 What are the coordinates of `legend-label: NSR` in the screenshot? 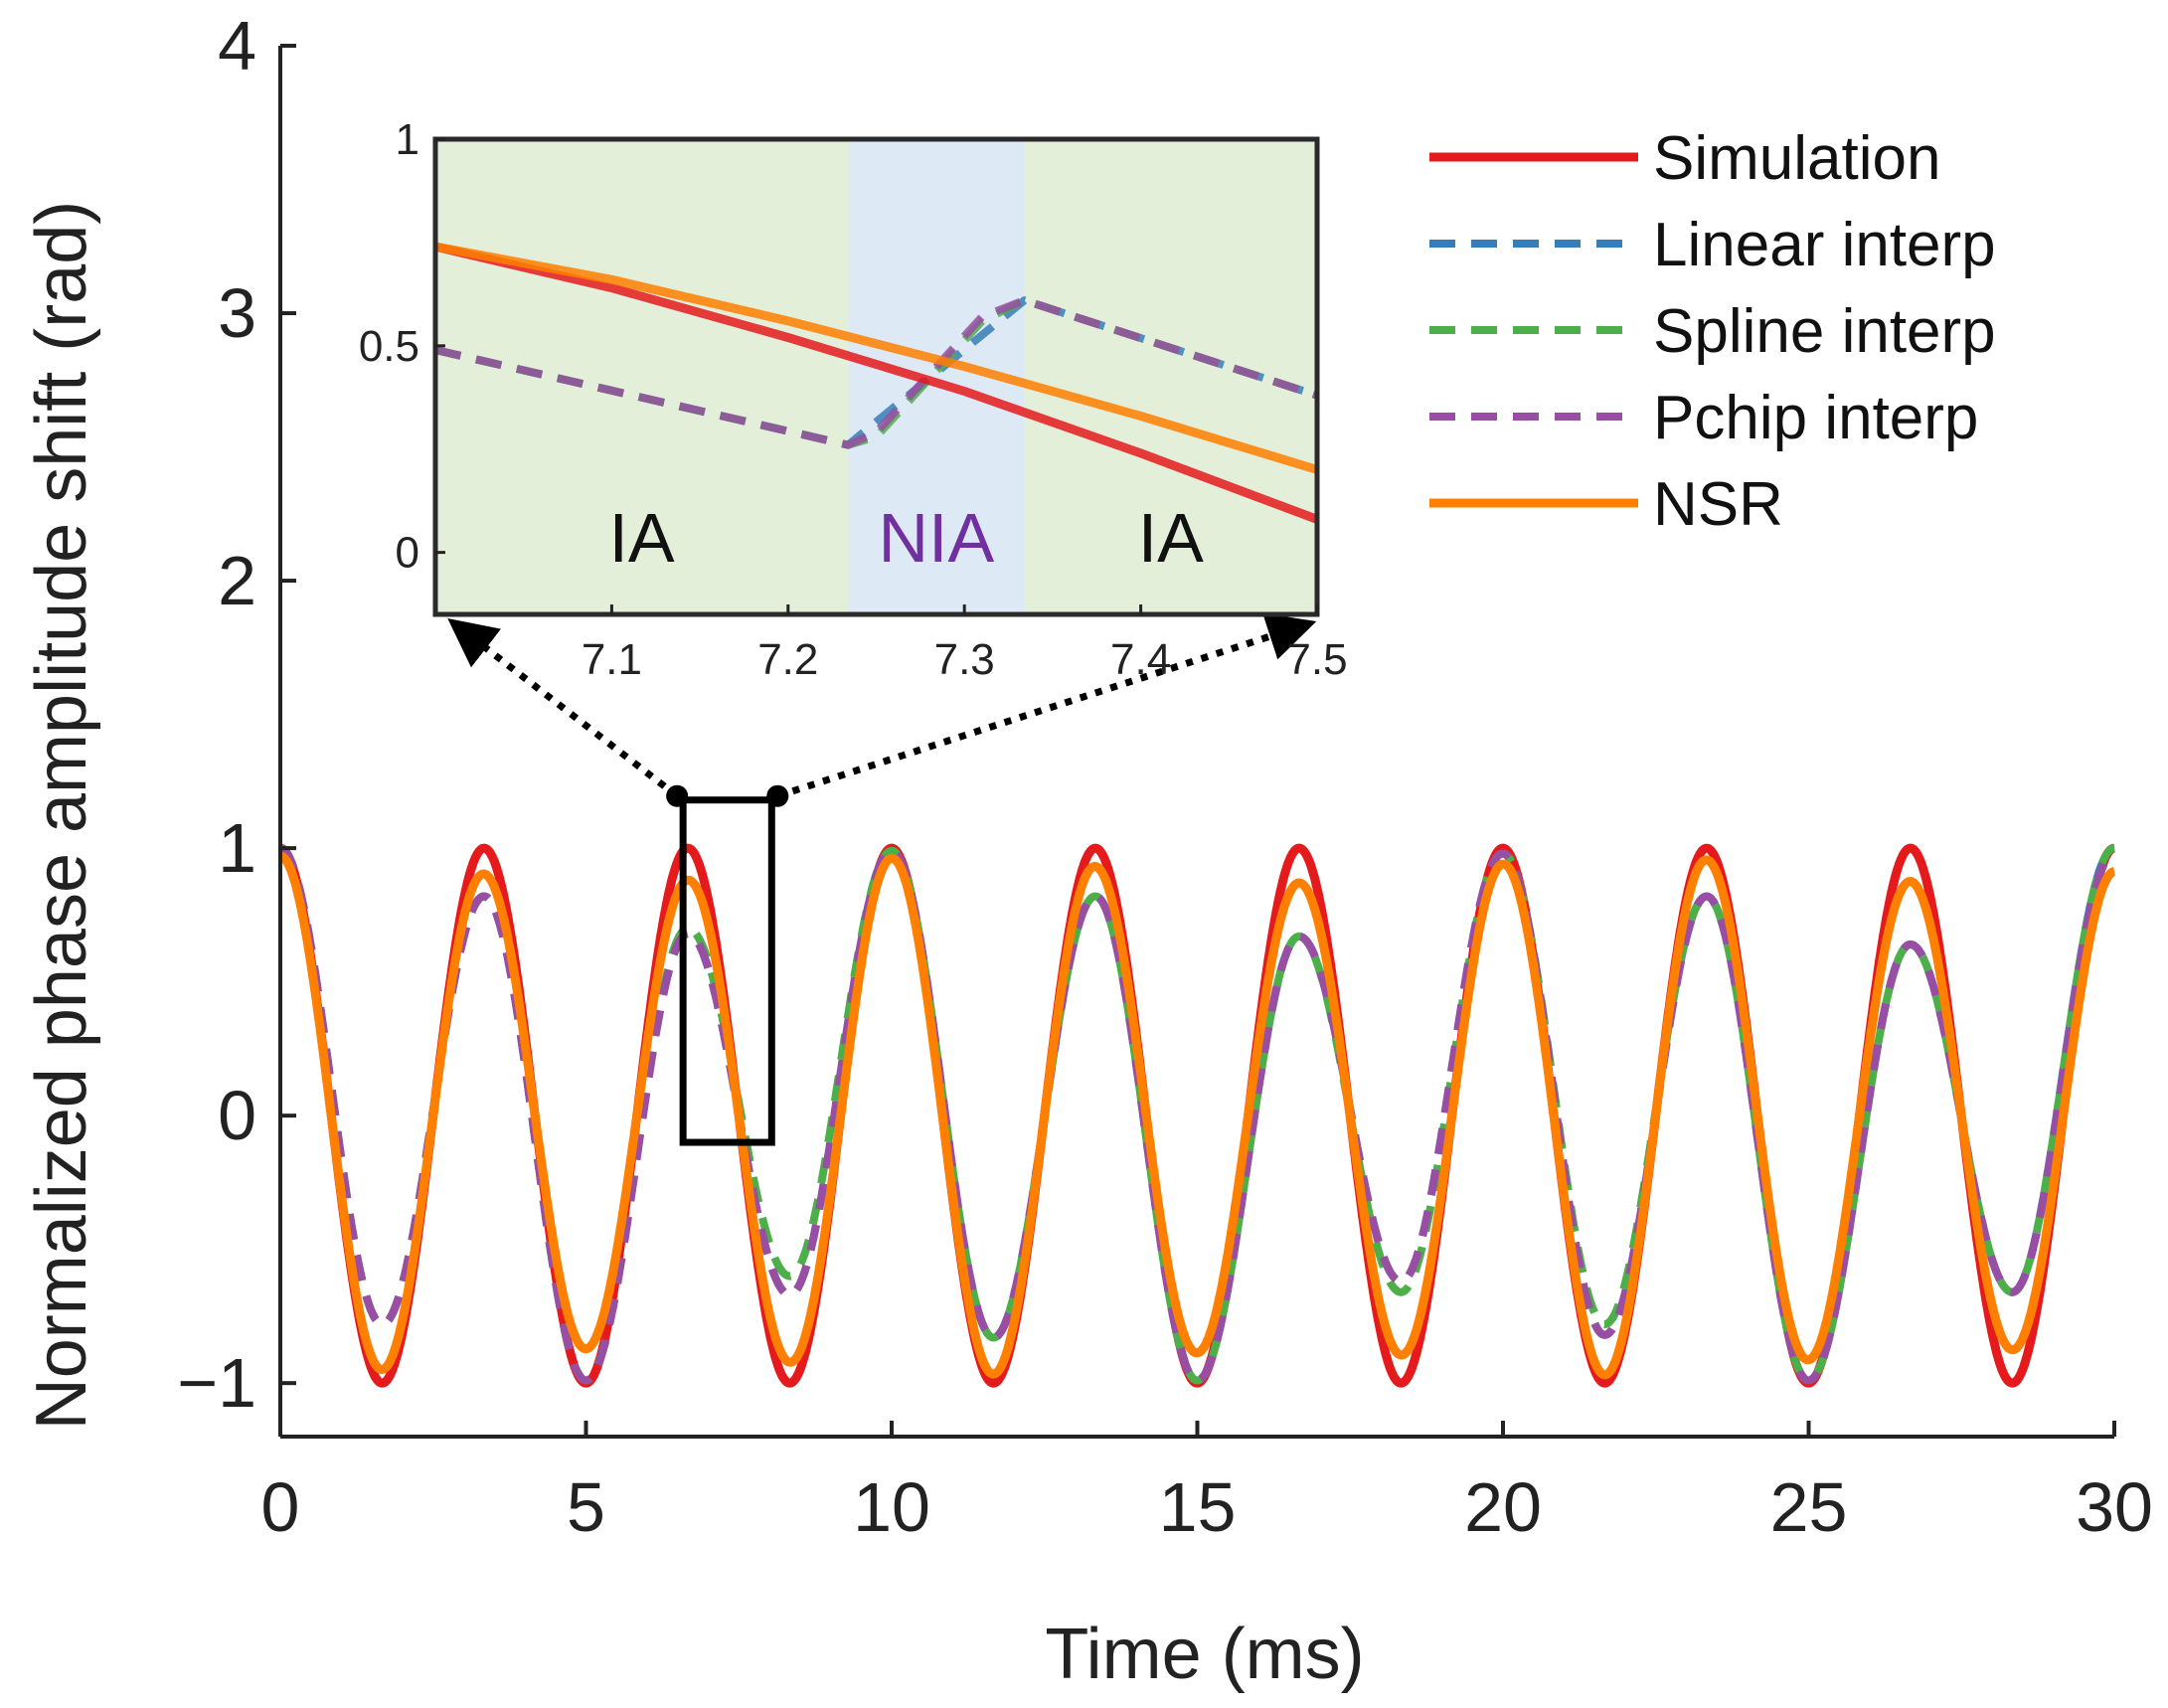 It's located at (1718, 504).